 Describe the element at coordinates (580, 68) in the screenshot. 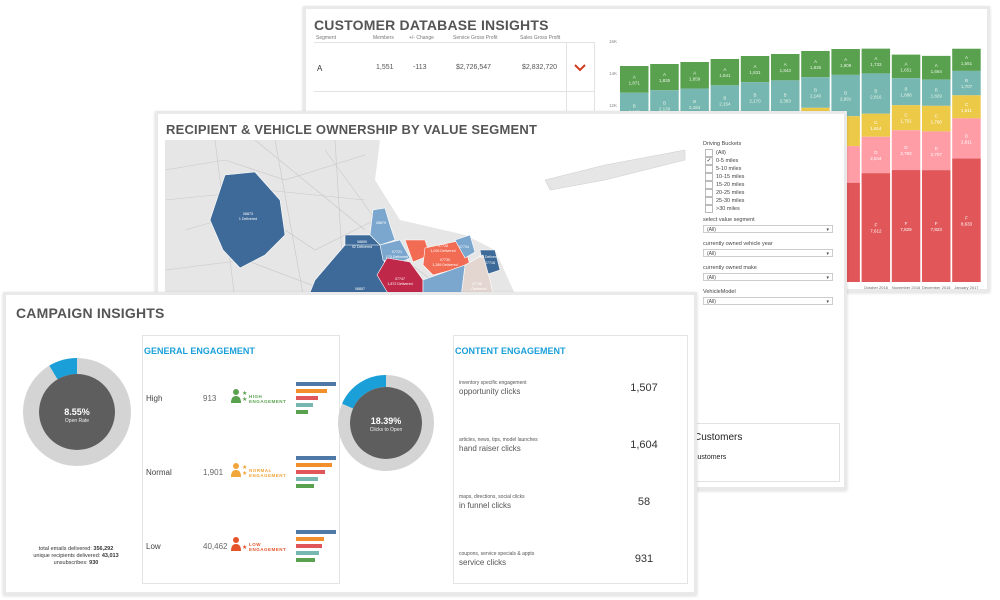

I see `chevron-down-icon` at that location.